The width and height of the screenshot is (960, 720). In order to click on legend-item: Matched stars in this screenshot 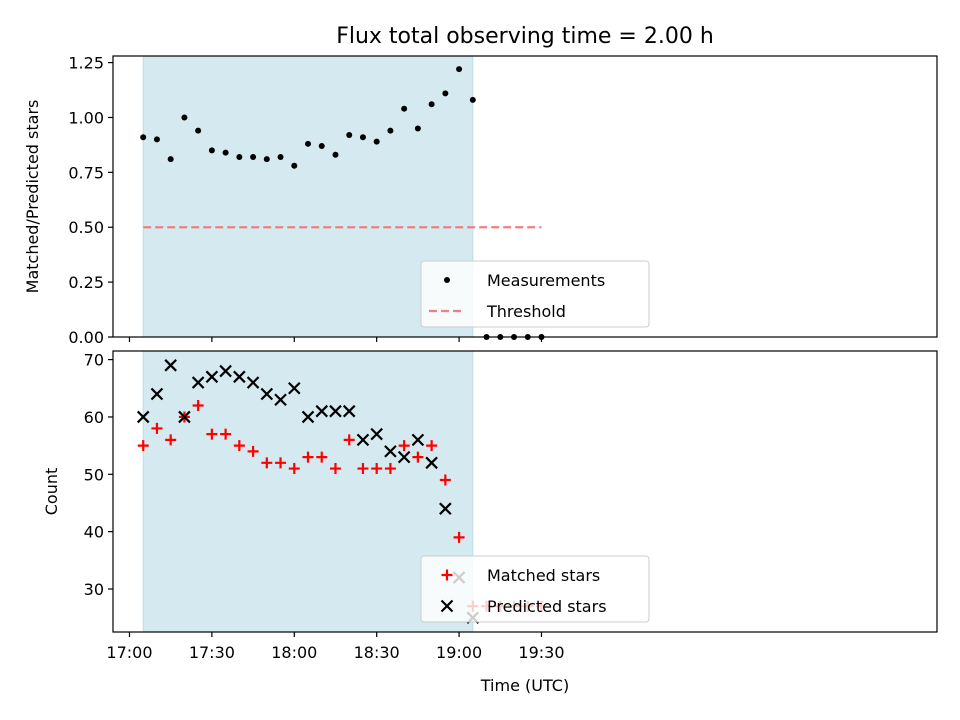, I will do `click(520, 575)`.